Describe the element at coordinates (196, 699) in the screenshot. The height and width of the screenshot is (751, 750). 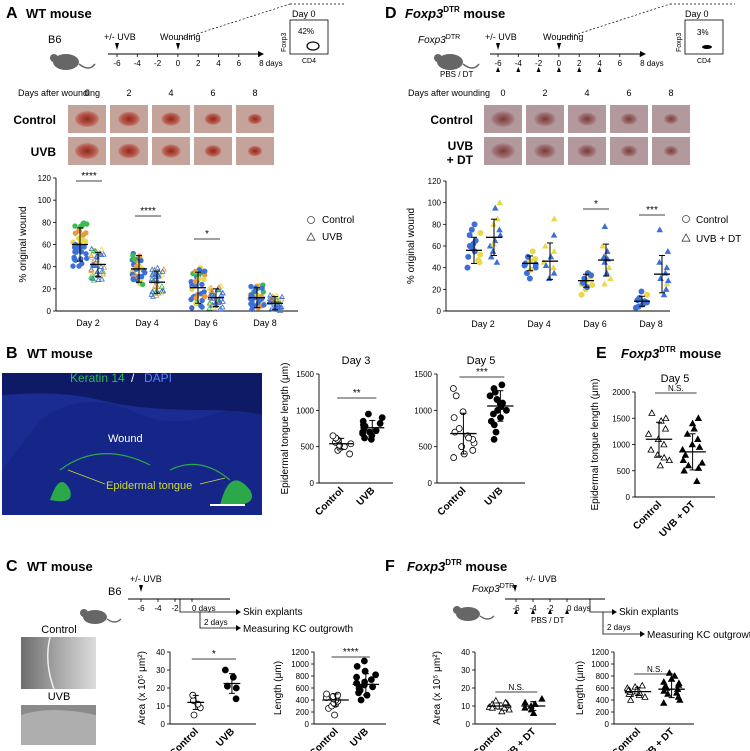
I see `chart-c-area: 0 10 20 30 40 Area (x 10⁵ μm²) Control UVB *` at that location.